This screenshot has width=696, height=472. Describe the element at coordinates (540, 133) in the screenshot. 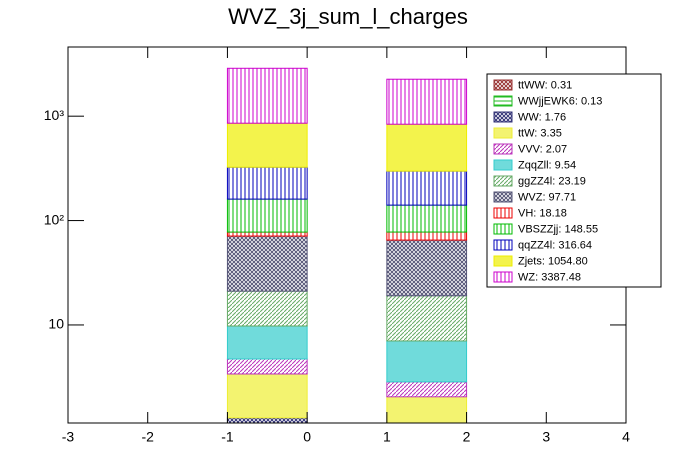

I see `legend-label: ttW: 3.35` at that location.